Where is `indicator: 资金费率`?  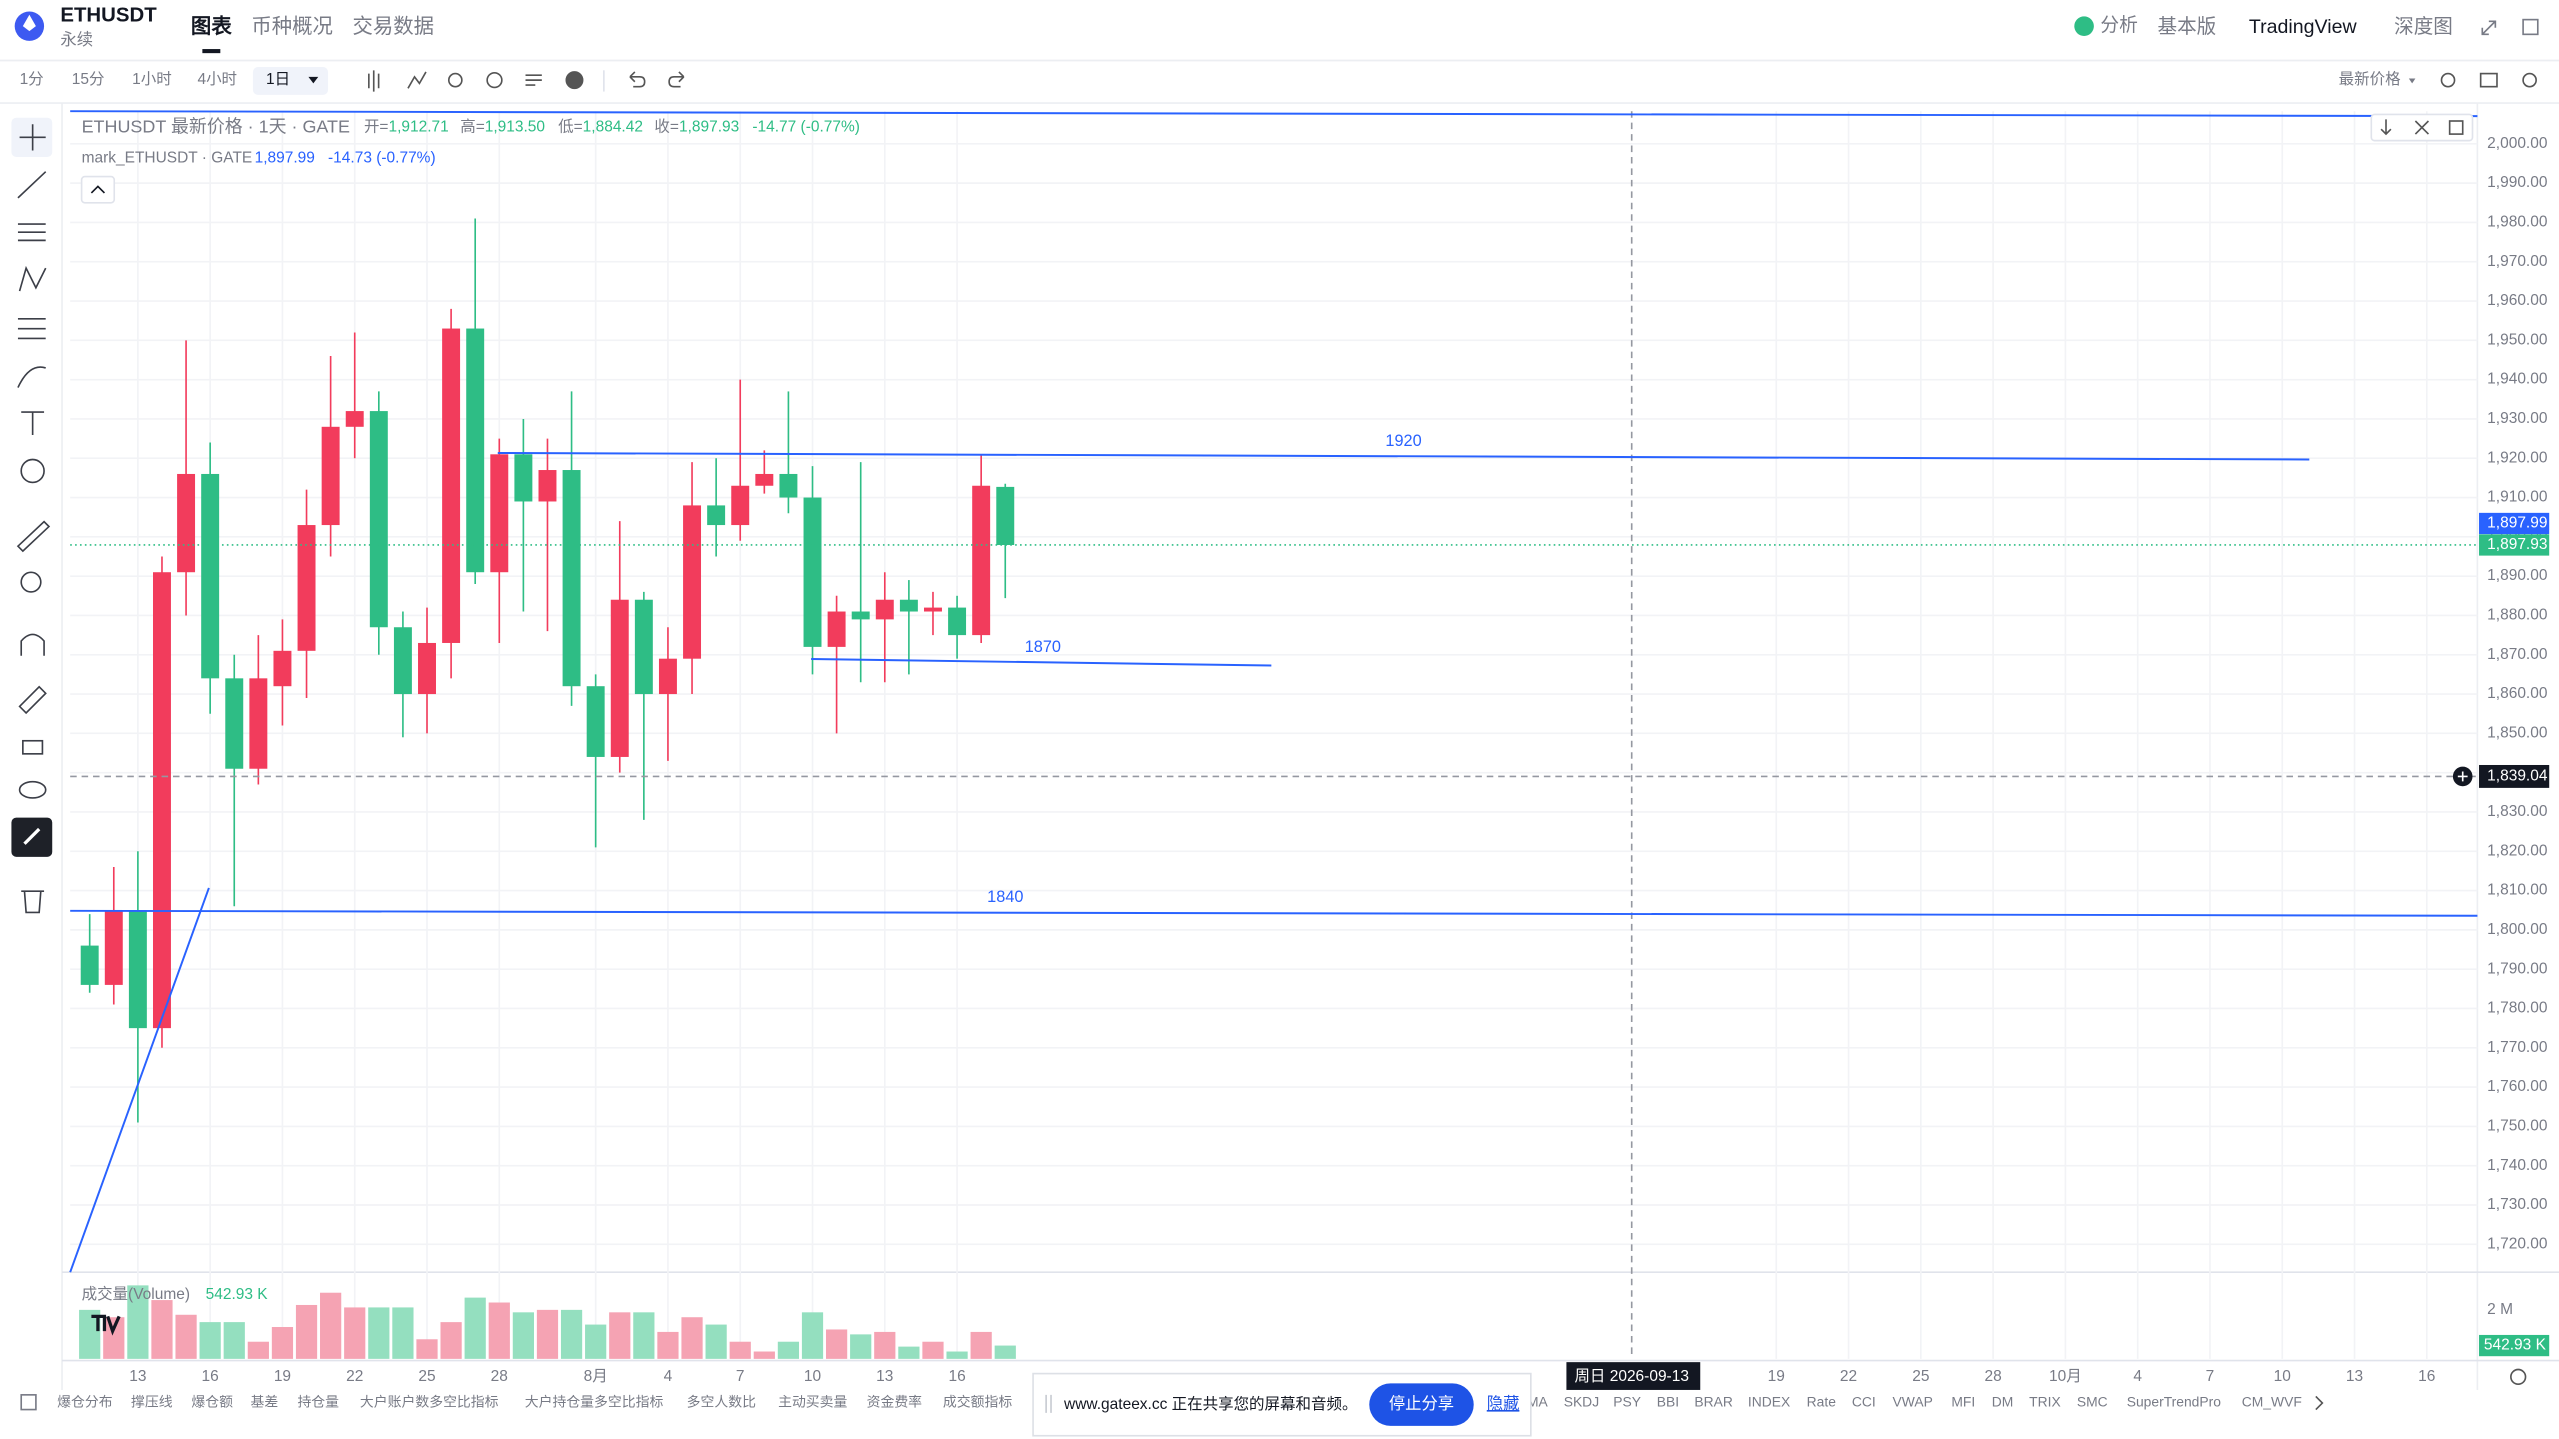
indicator: 资金费率 is located at coordinates (895, 1402).